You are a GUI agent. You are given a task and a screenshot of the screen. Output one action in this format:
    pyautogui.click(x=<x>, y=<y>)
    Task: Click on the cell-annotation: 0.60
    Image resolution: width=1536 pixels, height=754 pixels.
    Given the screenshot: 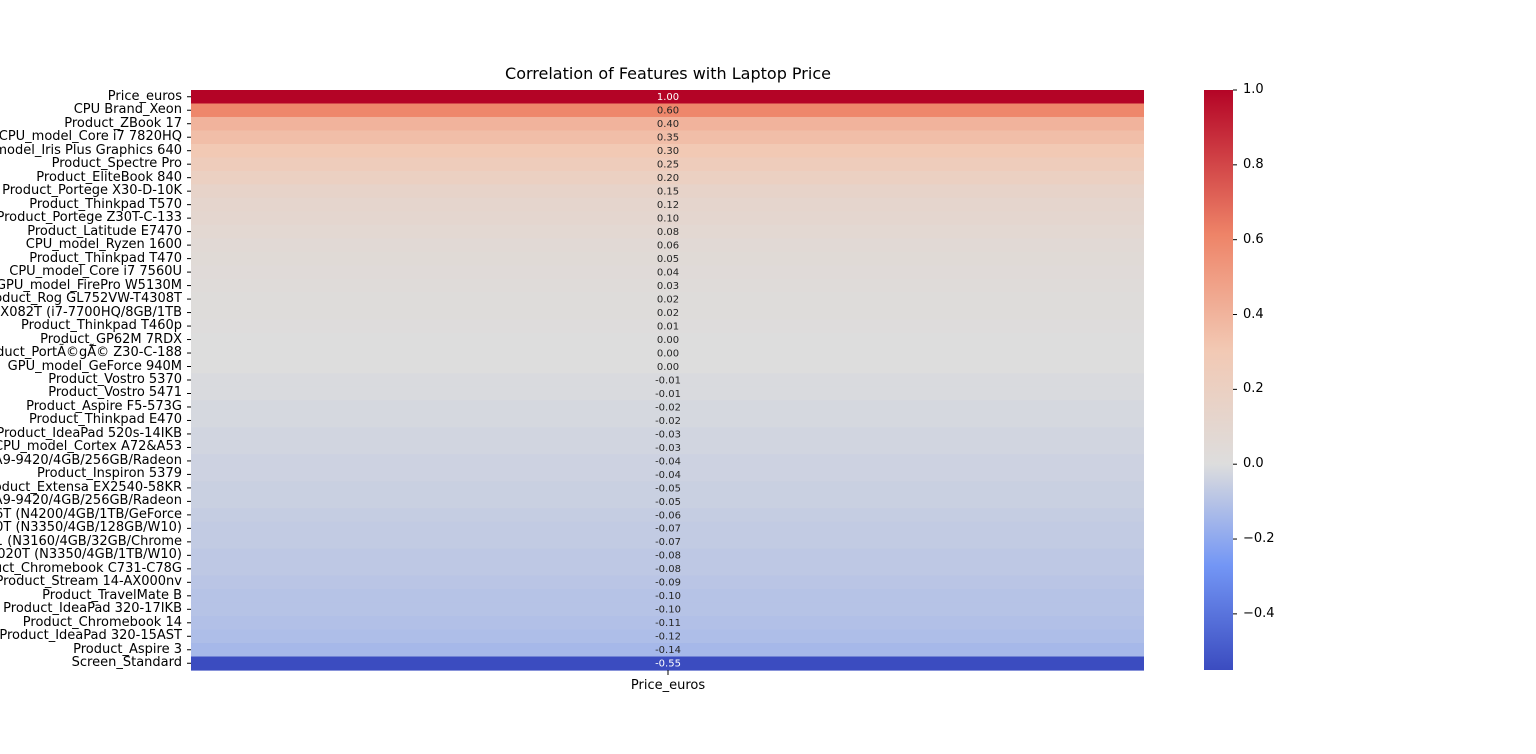 What is the action you would take?
    pyautogui.click(x=668, y=111)
    